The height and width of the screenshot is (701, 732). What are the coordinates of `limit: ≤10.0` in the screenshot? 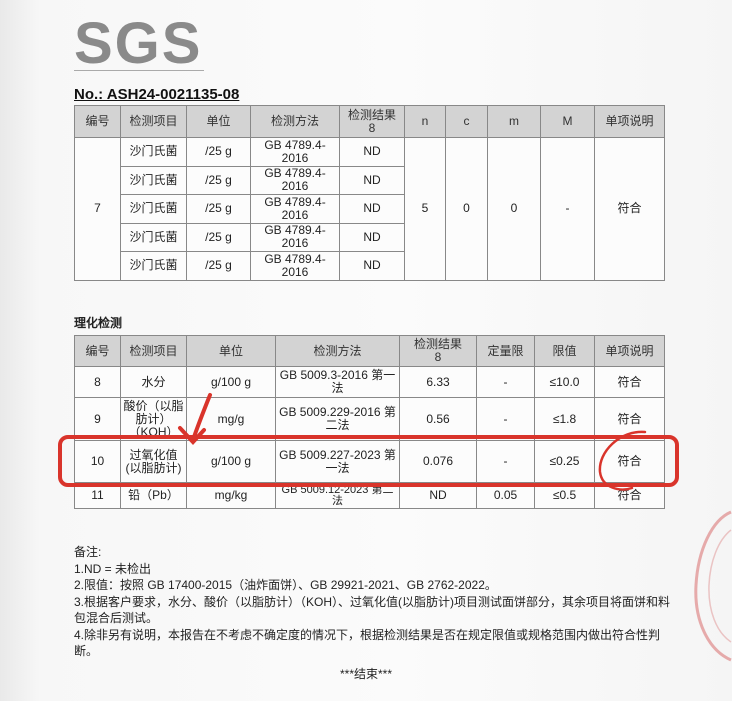 It's located at (564, 382).